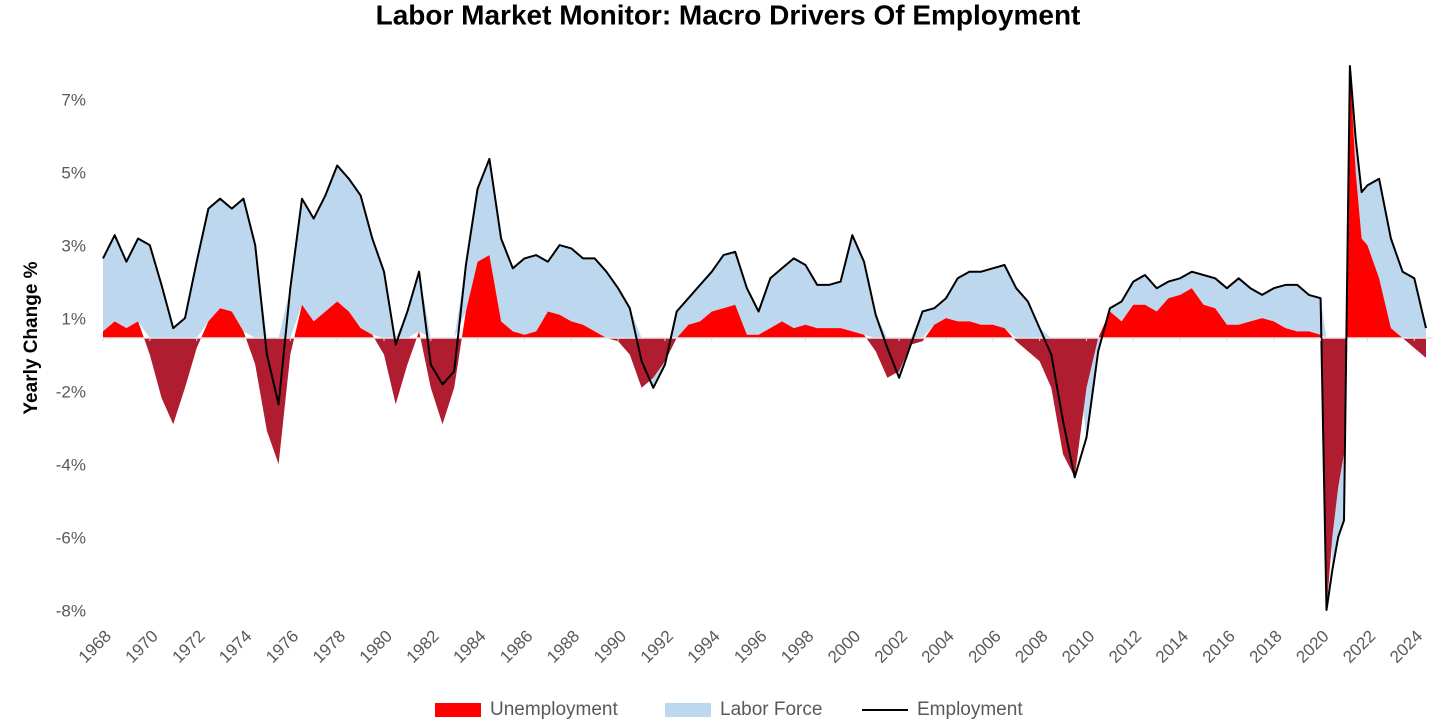 This screenshot has height=723, width=1456. What do you see at coordinates (73, 173) in the screenshot?
I see `y-tick-label: 5%` at bounding box center [73, 173].